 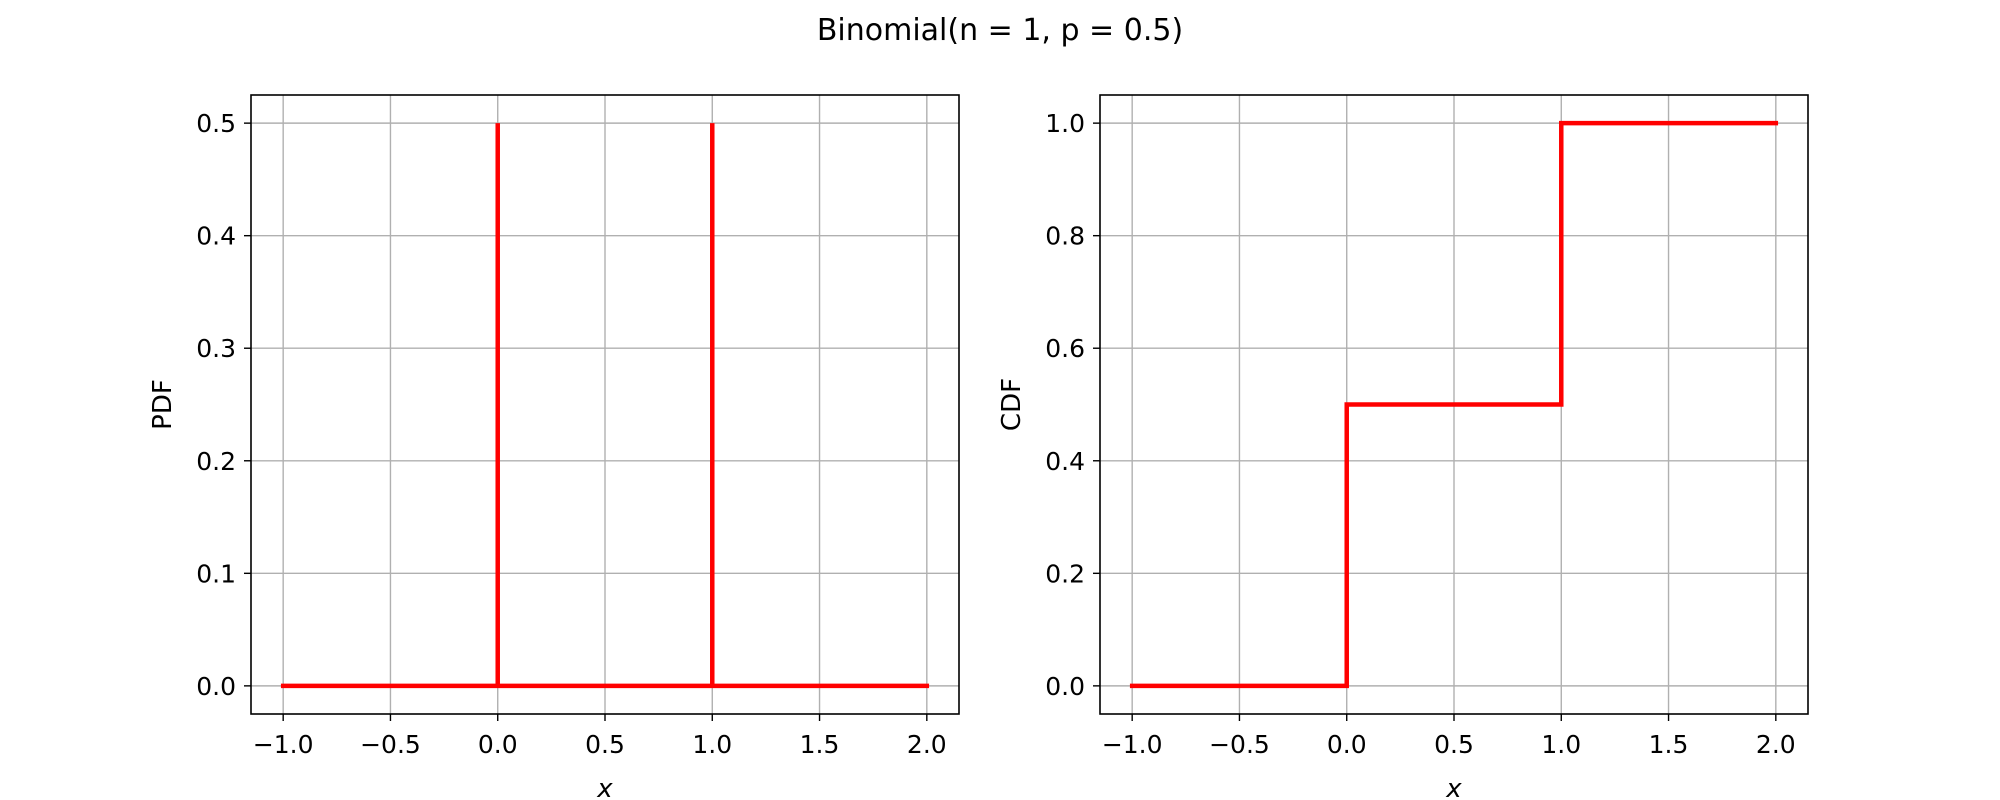 What do you see at coordinates (1065, 123) in the screenshot?
I see `y-tick-label: 1.0` at bounding box center [1065, 123].